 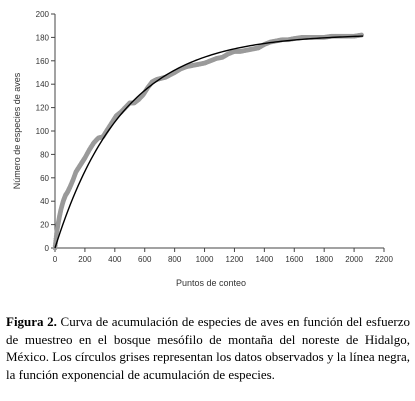 What do you see at coordinates (43, 84) in the screenshot?
I see `y-tick-label: 140` at bounding box center [43, 84].